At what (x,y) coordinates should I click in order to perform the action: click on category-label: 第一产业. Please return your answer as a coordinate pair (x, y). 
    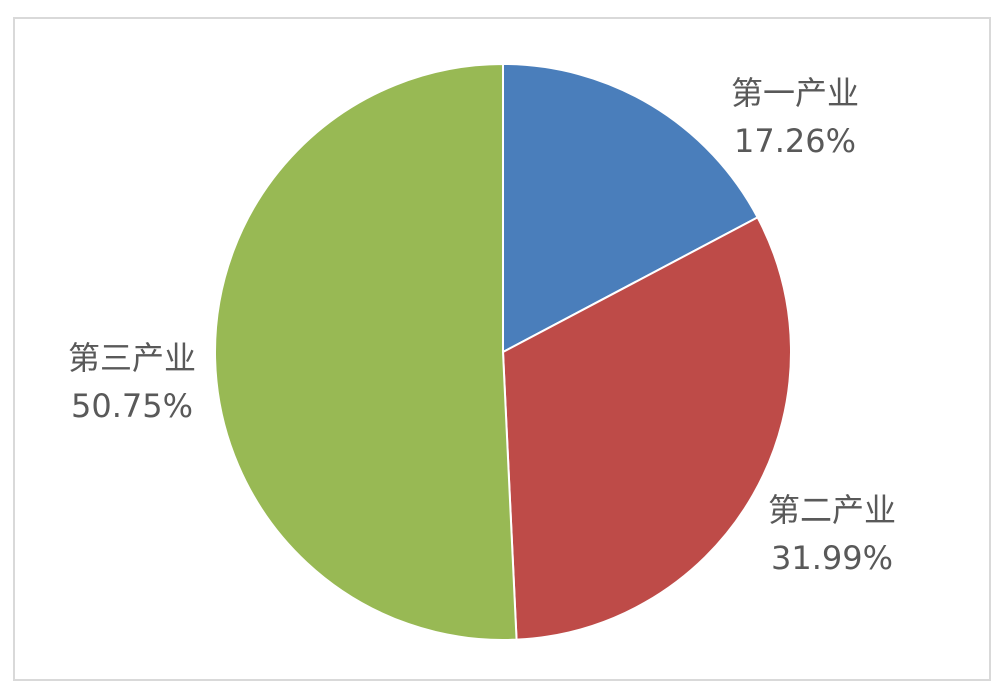
    Looking at the image, I should click on (795, 93).